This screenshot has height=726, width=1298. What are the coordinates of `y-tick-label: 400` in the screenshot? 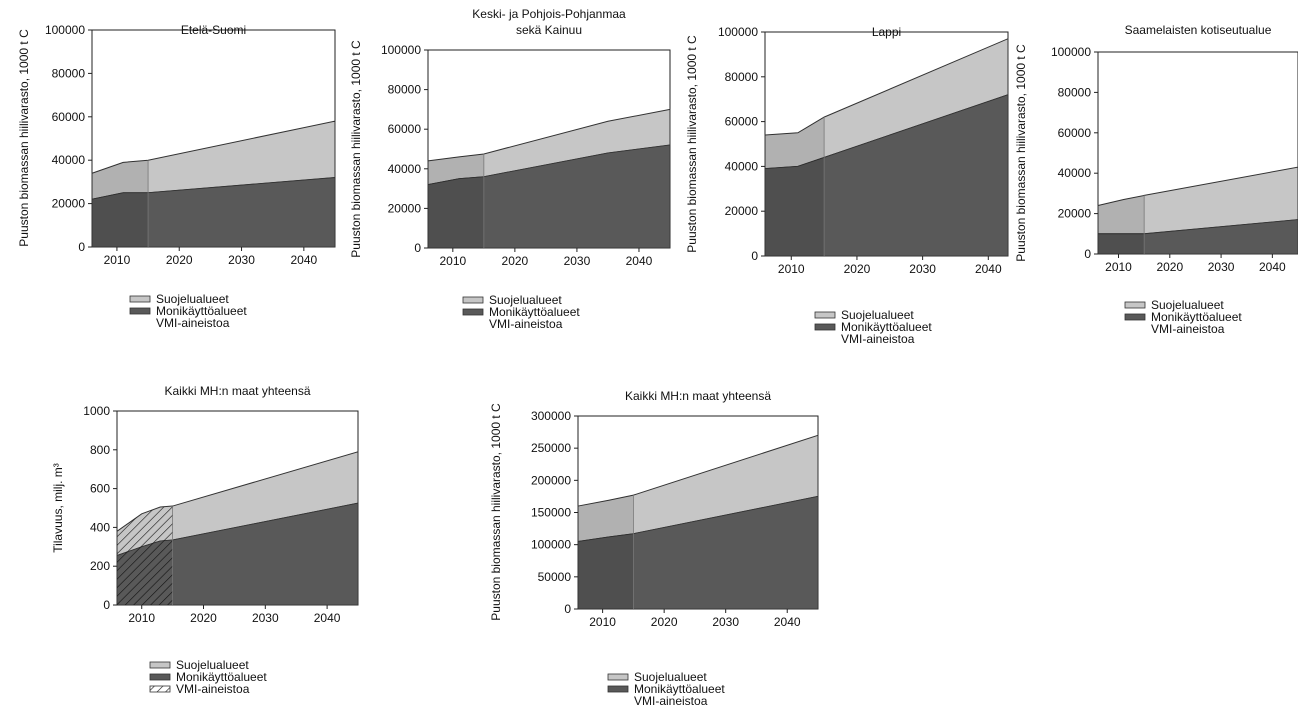 It's located at (100, 527).